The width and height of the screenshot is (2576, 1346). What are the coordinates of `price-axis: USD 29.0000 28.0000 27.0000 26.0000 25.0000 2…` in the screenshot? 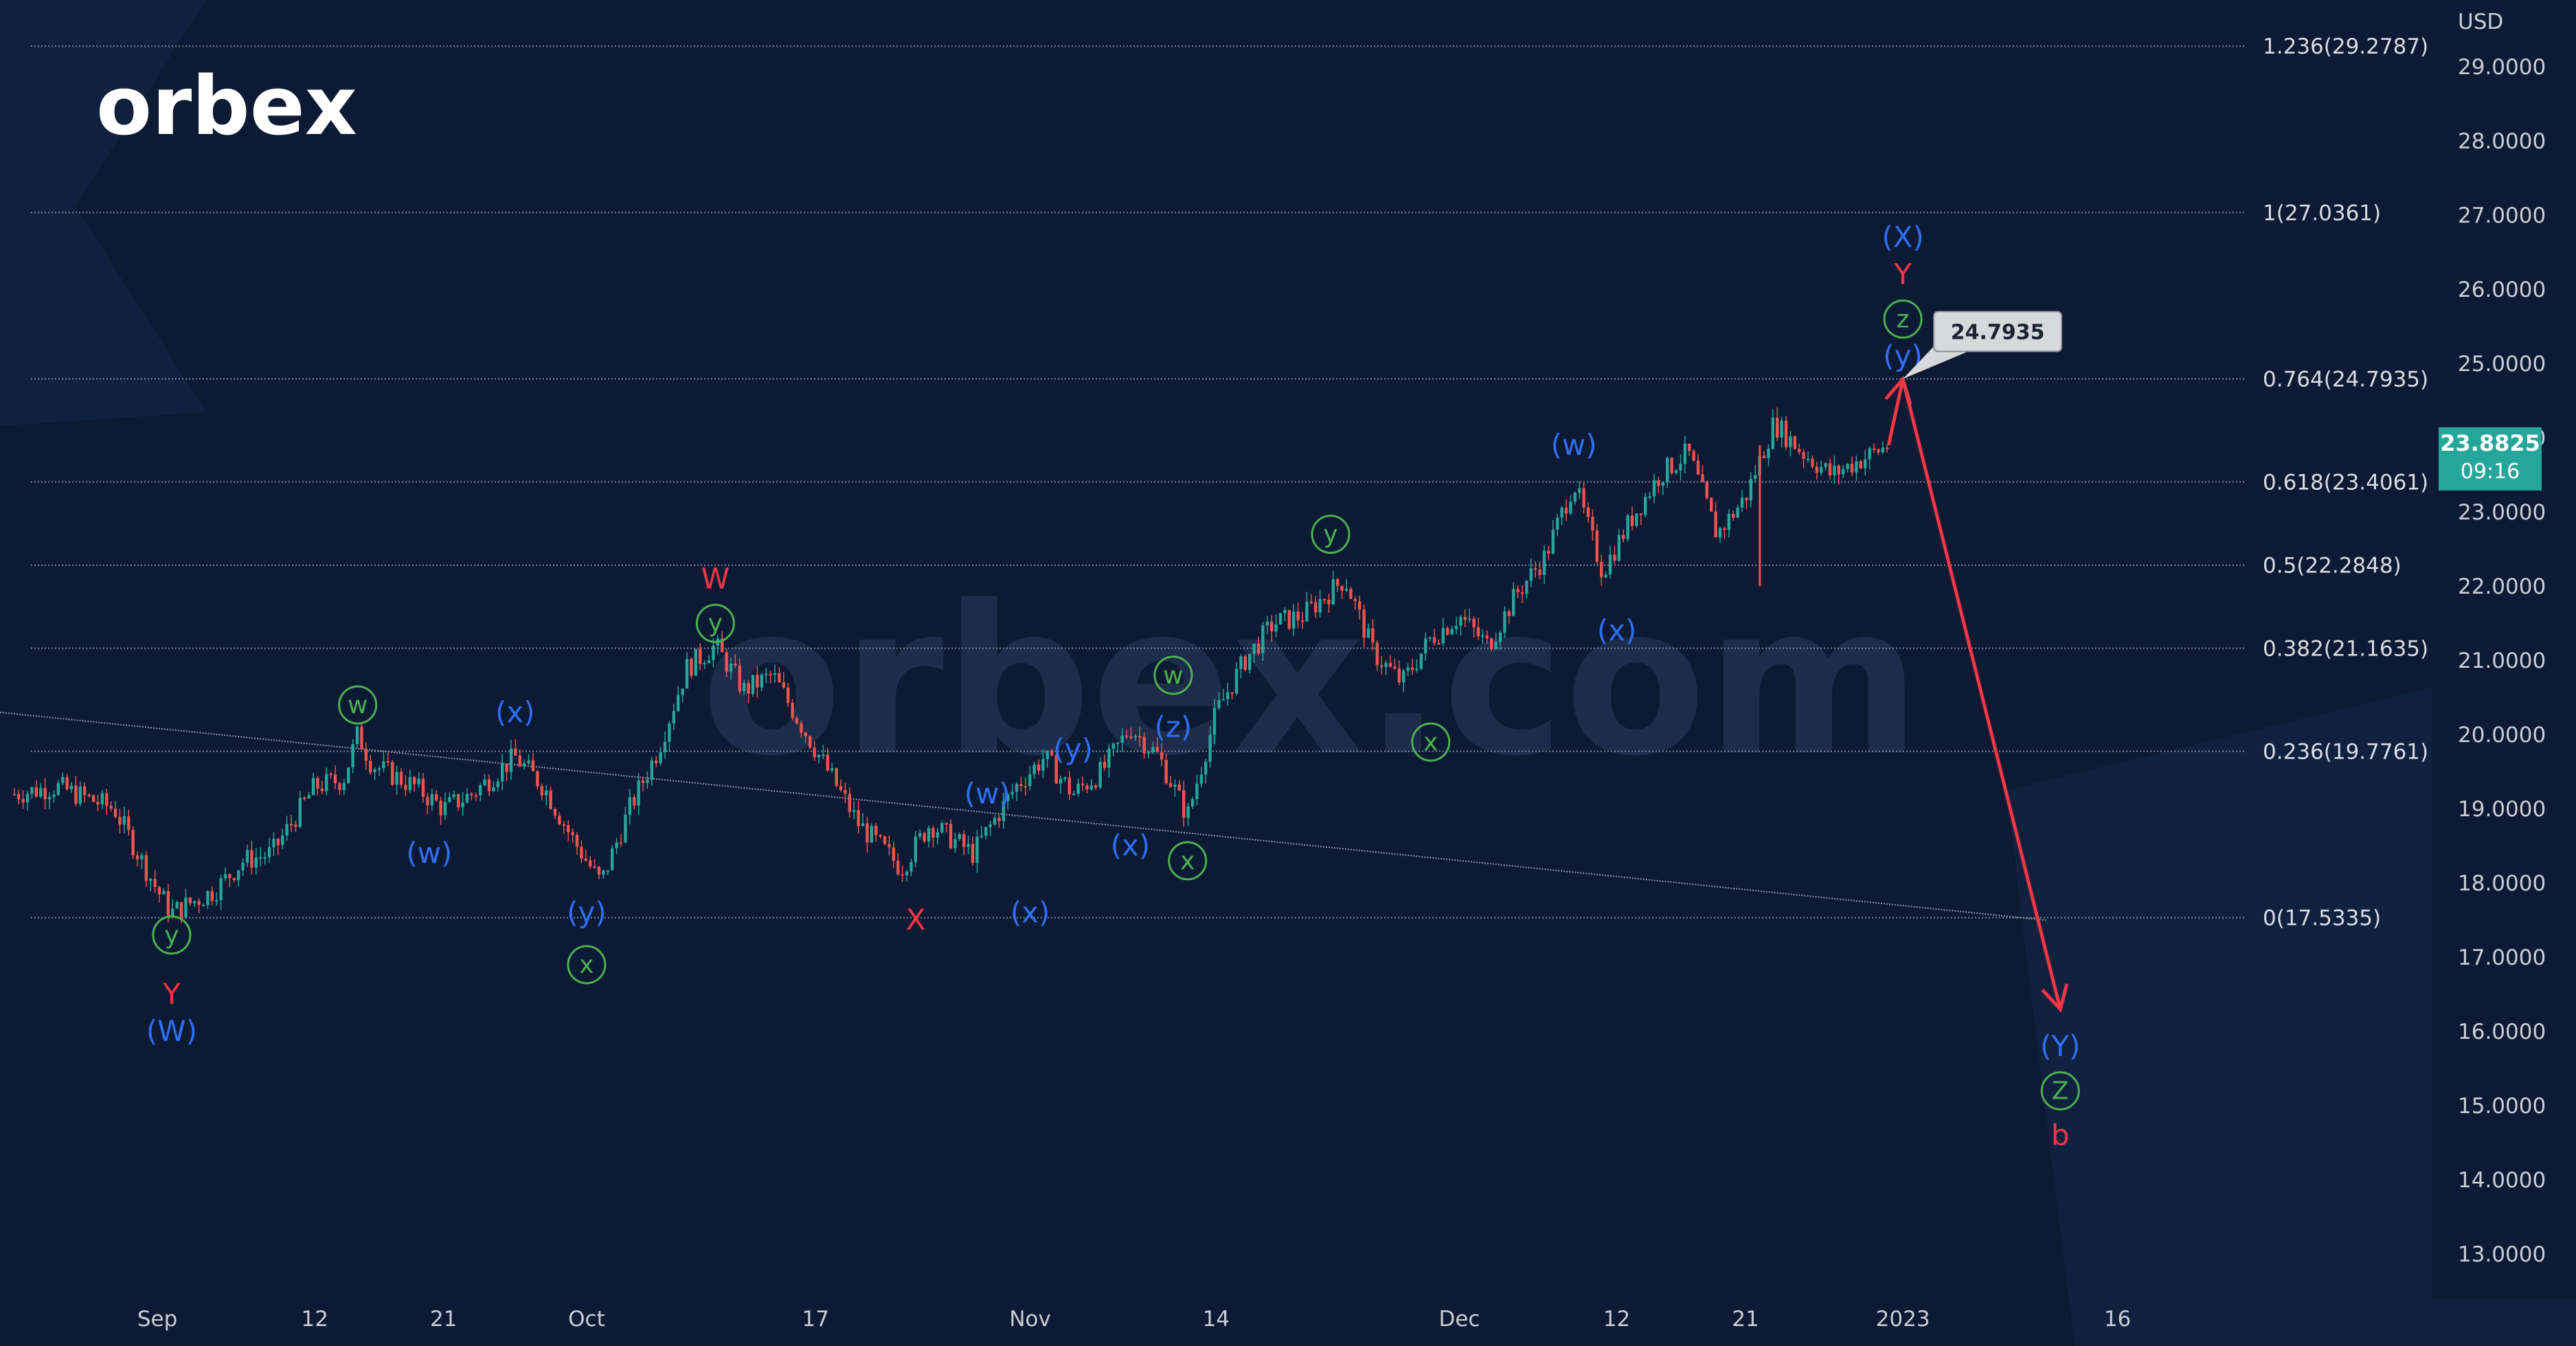 It's located at (2504, 649).